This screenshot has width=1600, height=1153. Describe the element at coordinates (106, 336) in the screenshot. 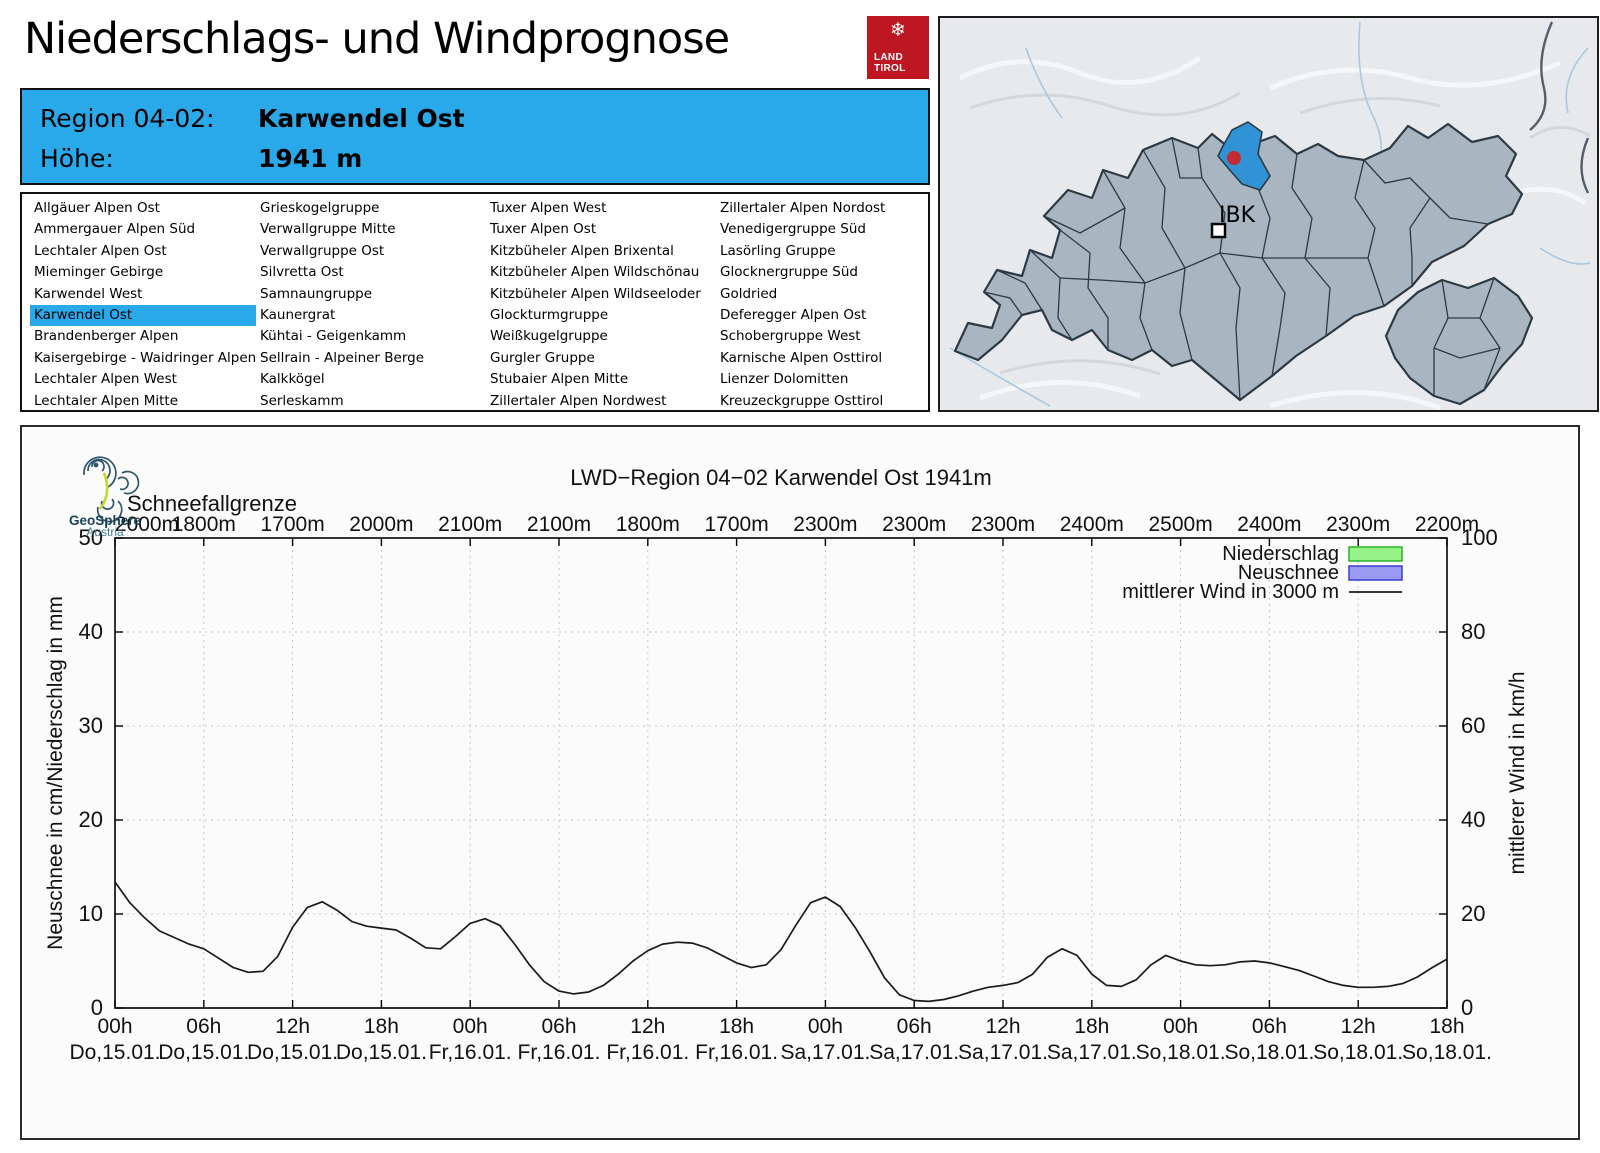

I see `region-list-item: Brandenberger Alpen` at that location.